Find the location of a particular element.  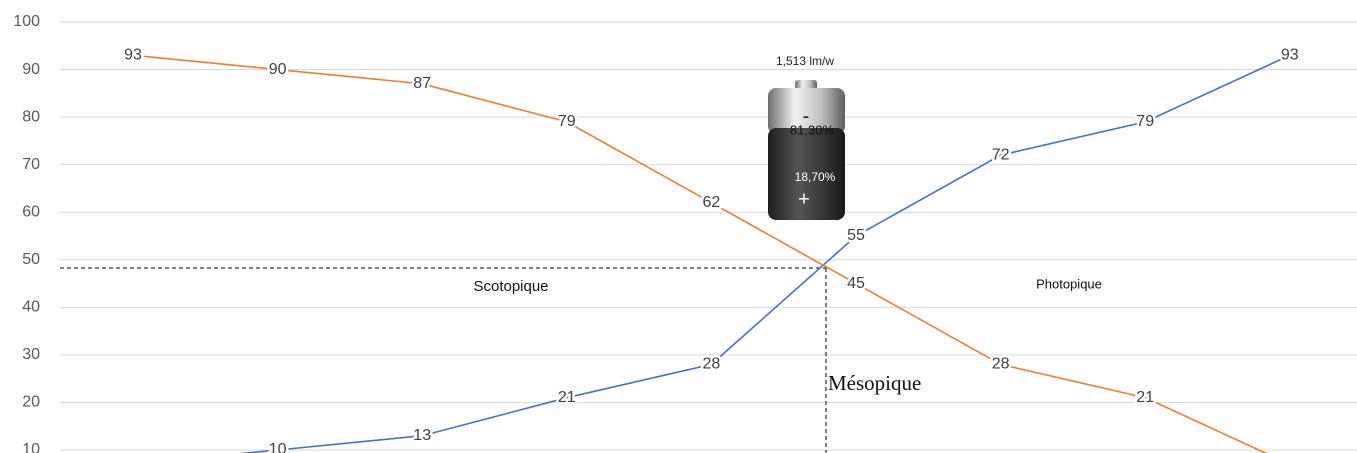

y-tick-label: 70 is located at coordinates (31, 164).